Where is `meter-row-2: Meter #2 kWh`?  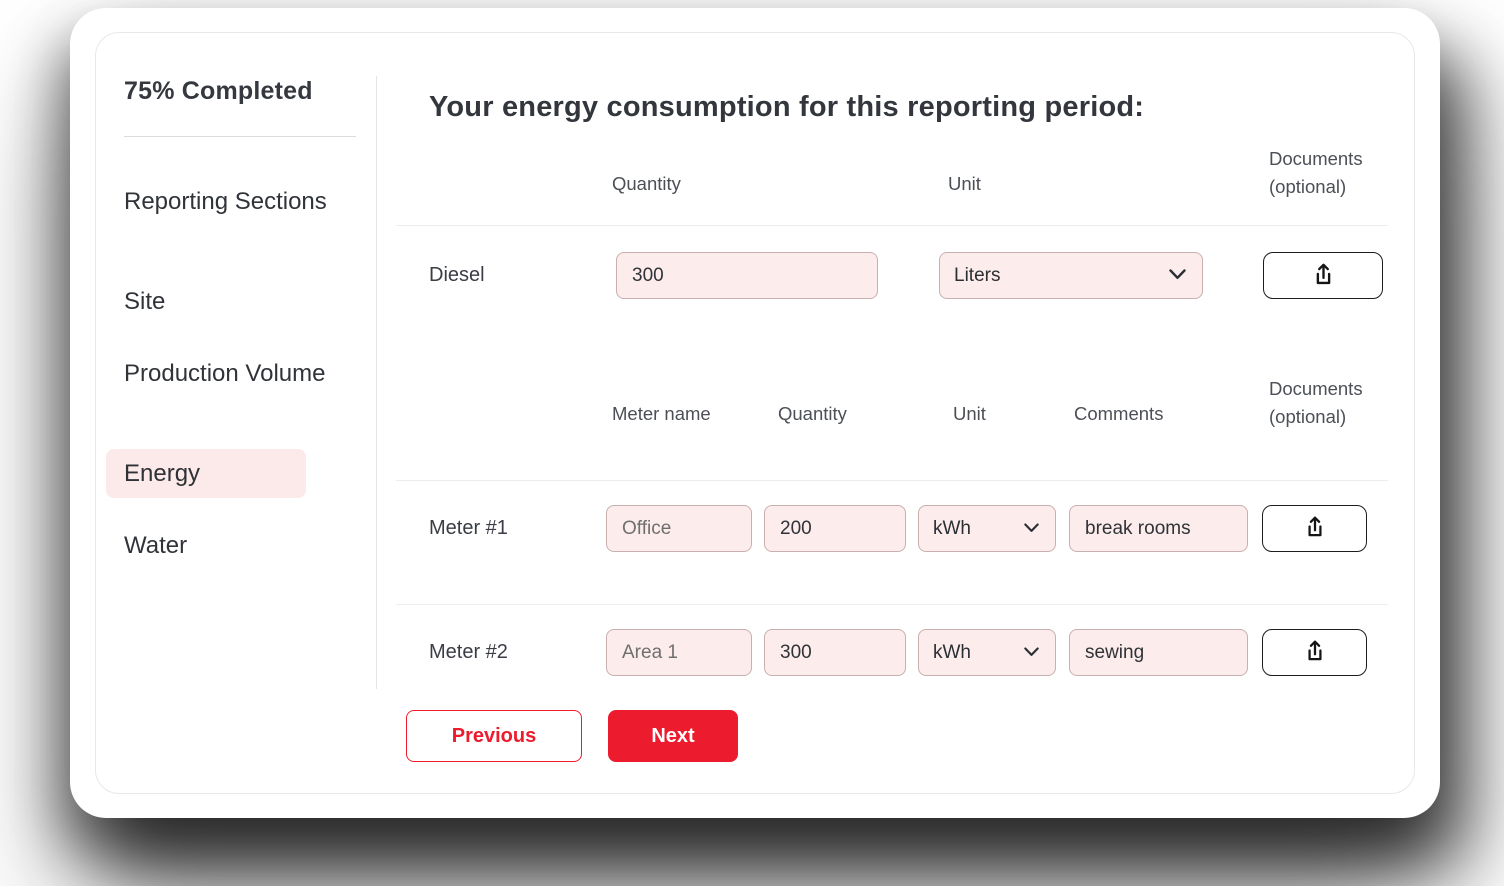
meter-row-2: Meter #2 kWh is located at coordinates (892, 652).